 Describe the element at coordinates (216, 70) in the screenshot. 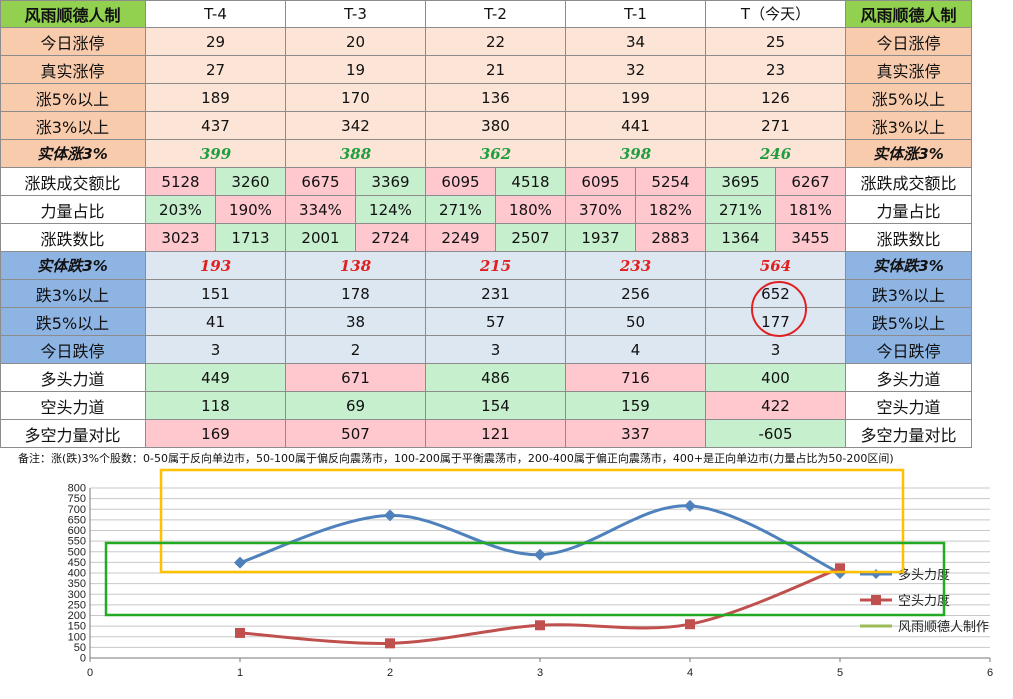

I see `table-cell: 27` at that location.